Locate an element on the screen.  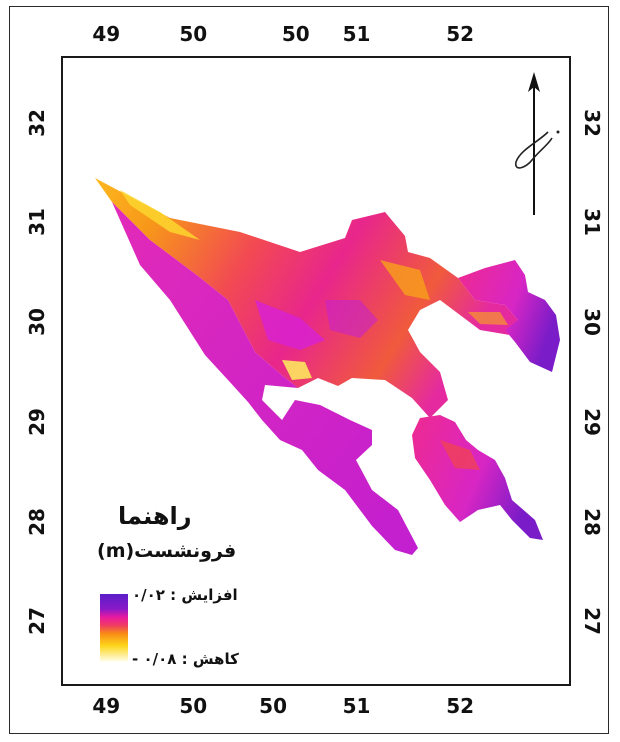
legend-low-label: کاهش : ۰/۰۸ - is located at coordinates (185, 659).